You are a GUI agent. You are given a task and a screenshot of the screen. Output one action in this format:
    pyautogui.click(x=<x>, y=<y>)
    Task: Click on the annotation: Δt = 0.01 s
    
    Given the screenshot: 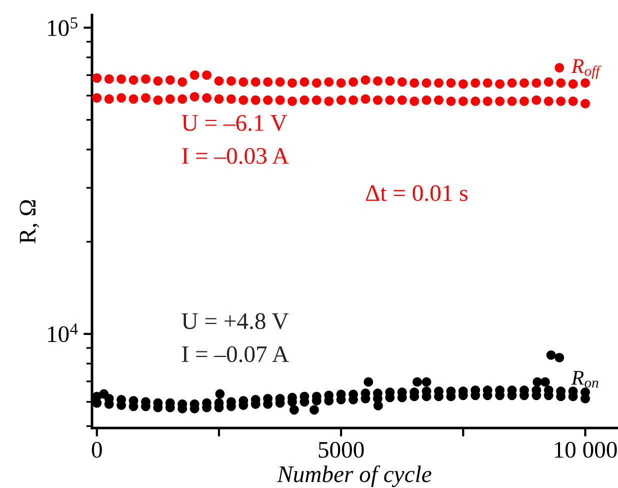 What is the action you would take?
    pyautogui.click(x=417, y=193)
    